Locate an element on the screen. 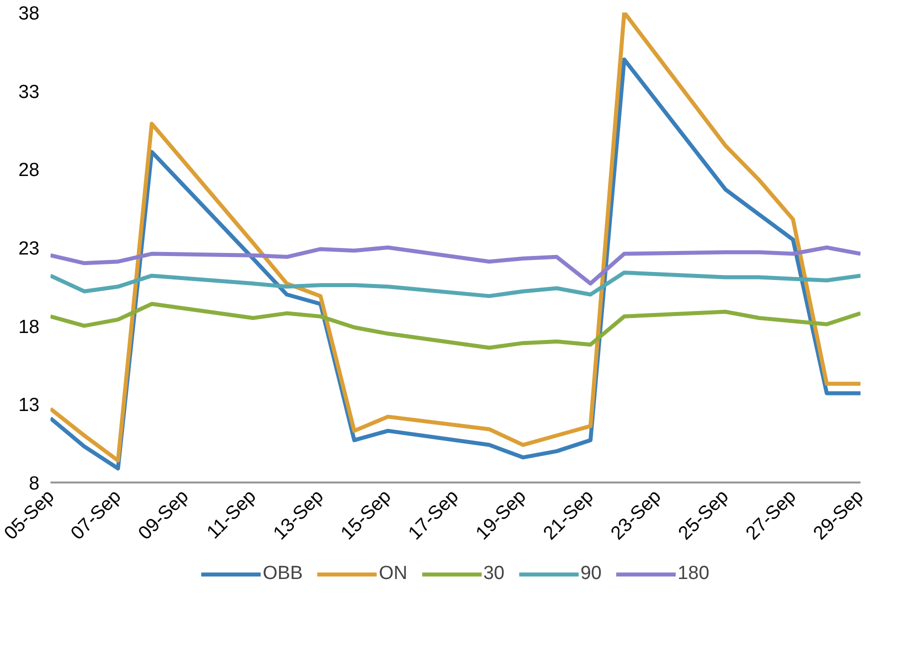 This screenshot has height=652, width=897. legend-label: ON is located at coordinates (393, 574).